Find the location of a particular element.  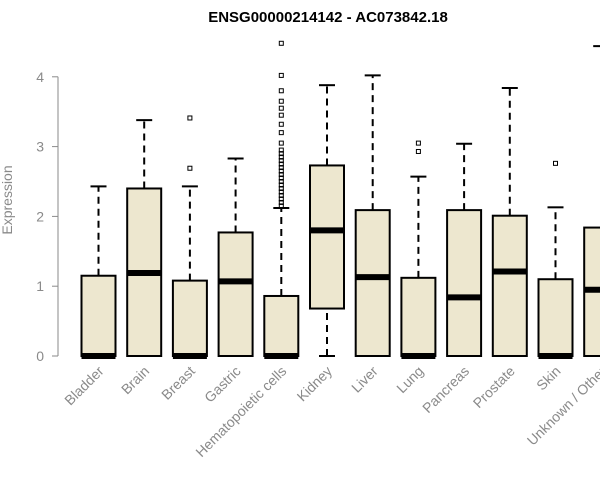

y-tick-label: 2 is located at coordinates (40, 216).